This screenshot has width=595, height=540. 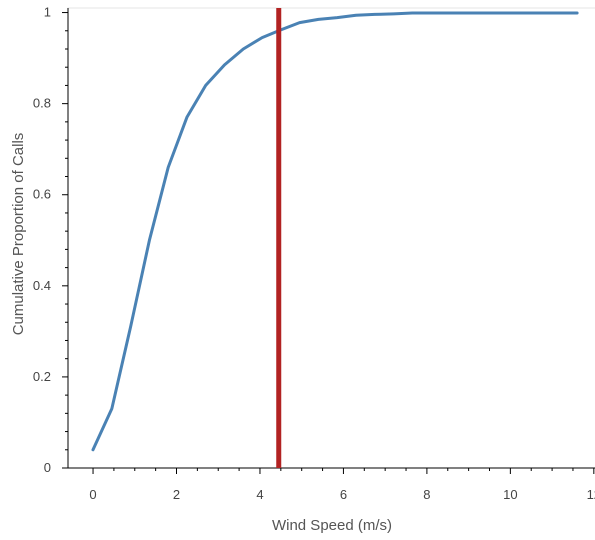 I want to click on y-tick-label: 0.6, so click(x=42, y=194).